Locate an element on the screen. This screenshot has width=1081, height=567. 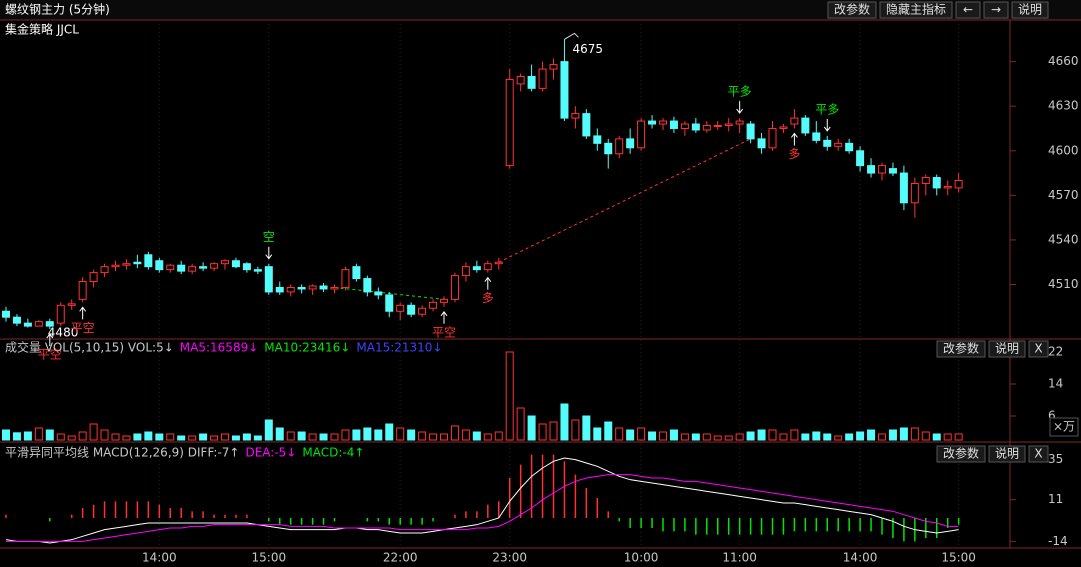
y-tick-label: 4630 is located at coordinates (1063, 106).